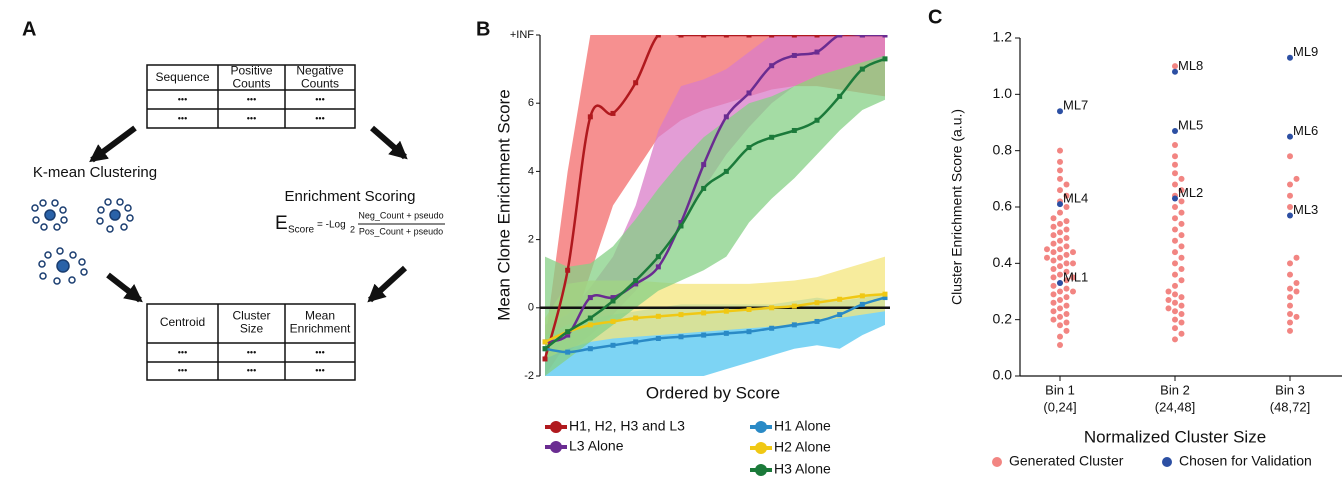 The height and width of the screenshot is (481, 1342). I want to click on table-header: Sequence, so click(182, 77).